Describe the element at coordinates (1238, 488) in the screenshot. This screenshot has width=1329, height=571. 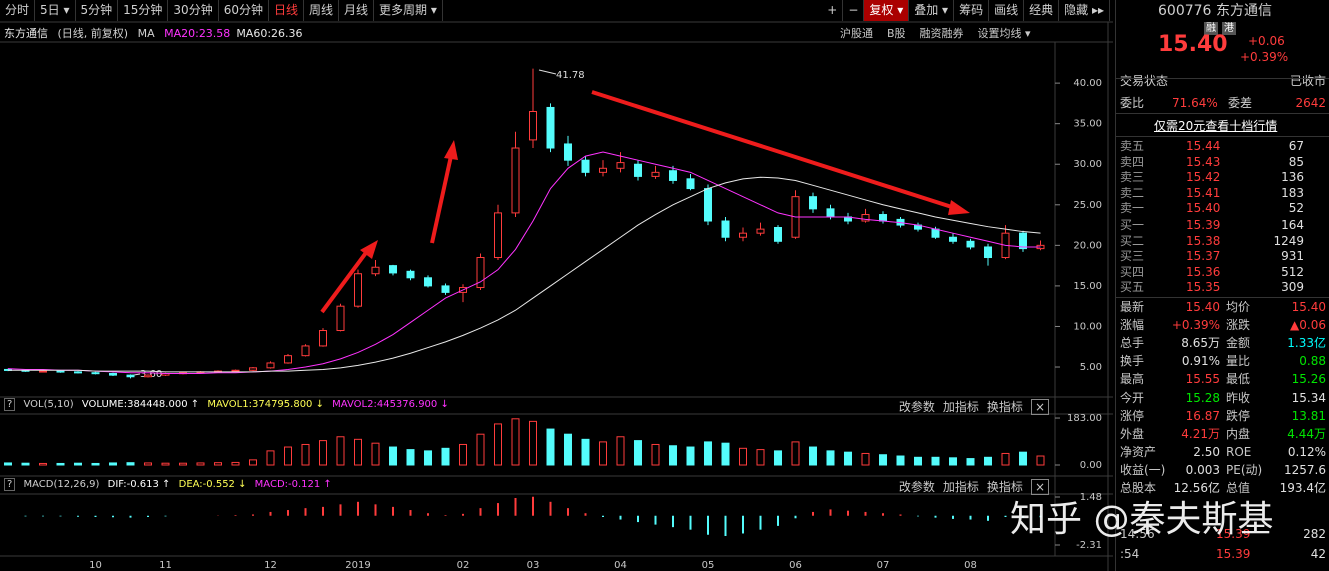
I see `stat-label: 总值` at that location.